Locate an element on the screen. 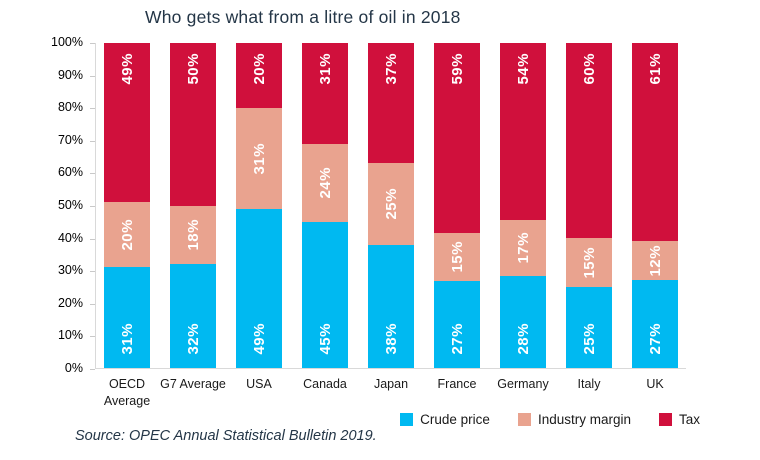 This screenshot has height=460, width=760. bar-segment-tax: 61% is located at coordinates (655, 142).